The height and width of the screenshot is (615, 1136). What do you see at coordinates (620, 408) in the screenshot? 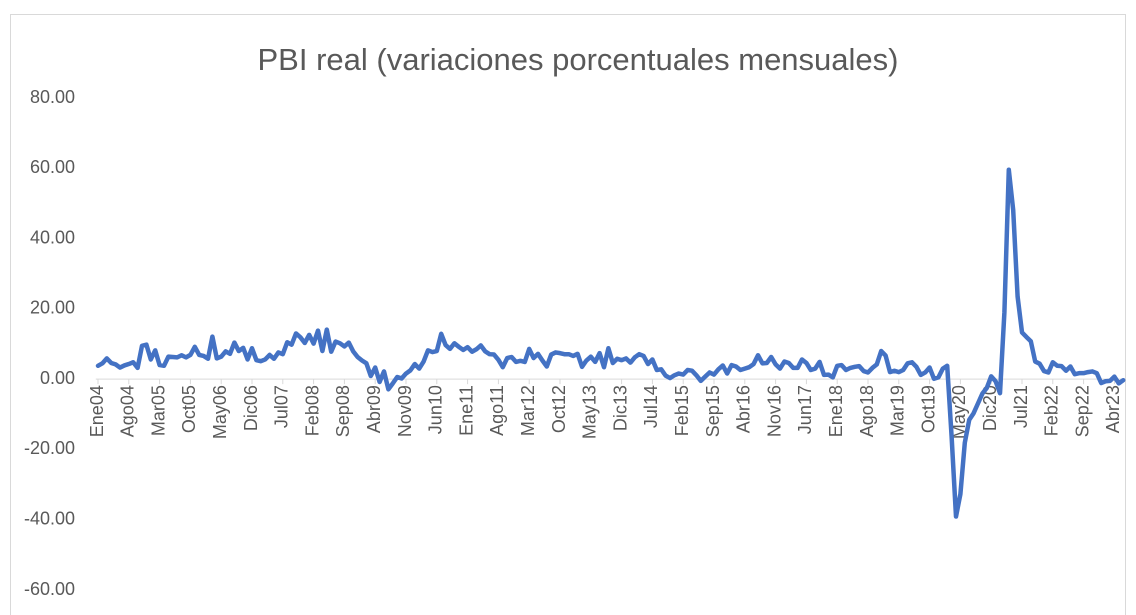
I see `x-tick-label: Dic13` at bounding box center [620, 408].